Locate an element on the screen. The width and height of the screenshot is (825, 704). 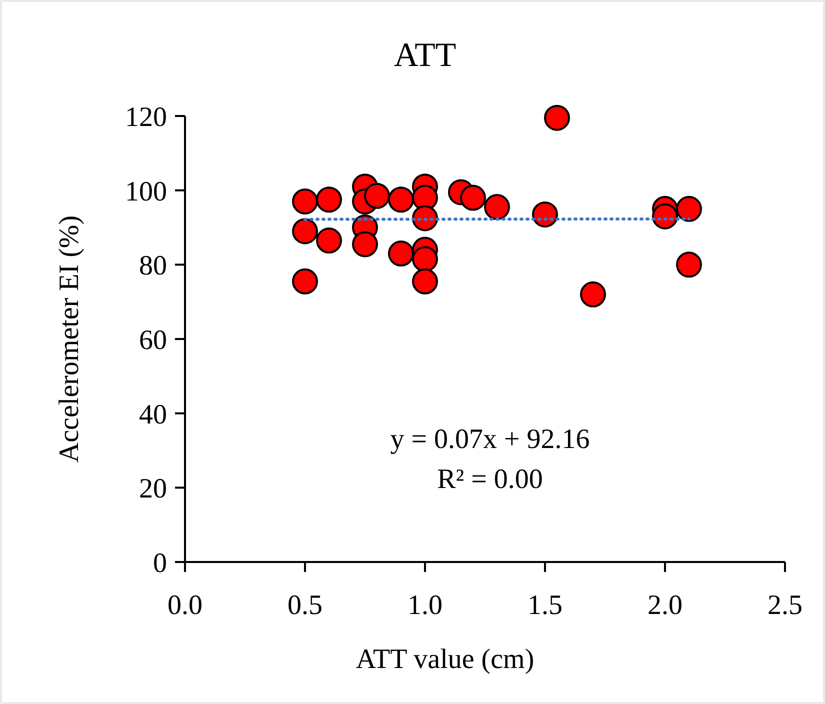
x-tick-label: 0.0 is located at coordinates (185, 605).